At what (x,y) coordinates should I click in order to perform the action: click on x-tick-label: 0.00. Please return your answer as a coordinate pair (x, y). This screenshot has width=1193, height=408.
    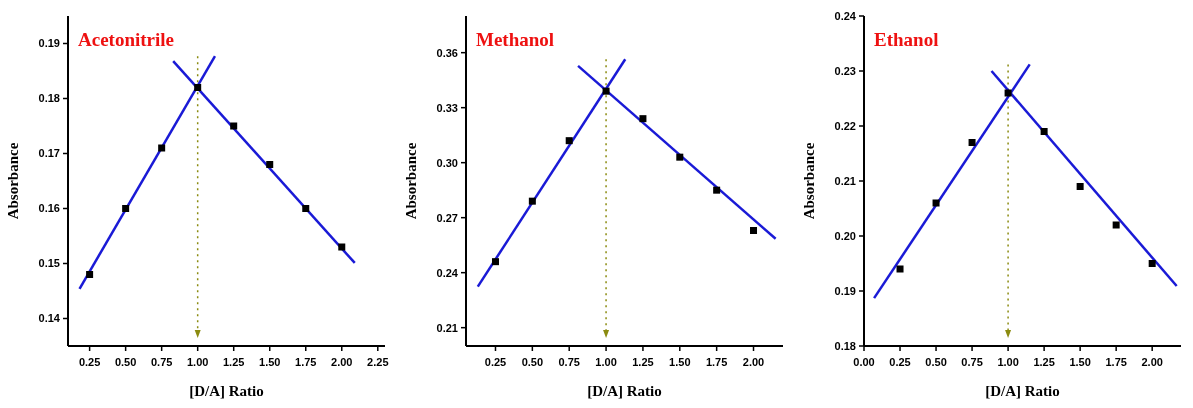
    Looking at the image, I should click on (864, 362).